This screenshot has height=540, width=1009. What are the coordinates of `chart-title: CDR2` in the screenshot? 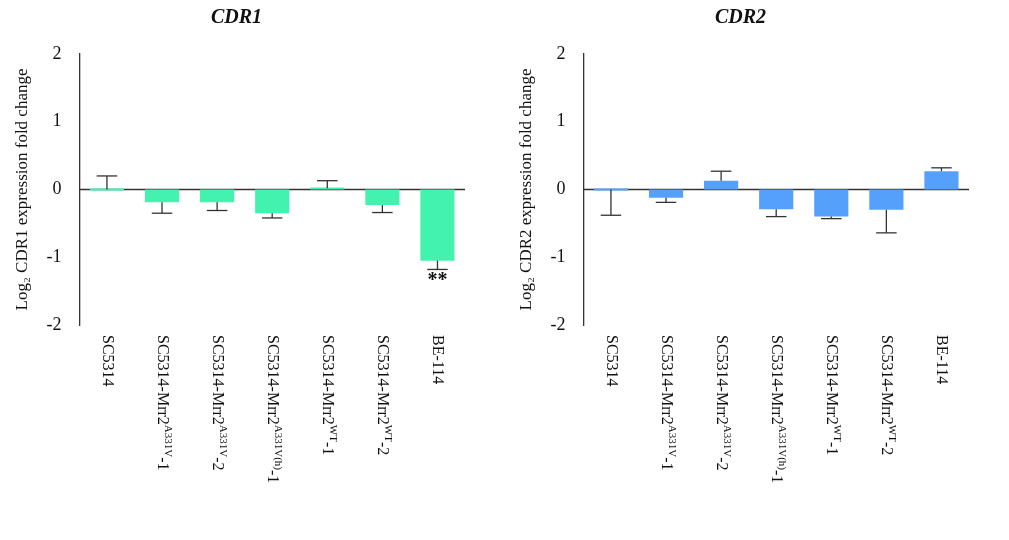 It's located at (740, 16).